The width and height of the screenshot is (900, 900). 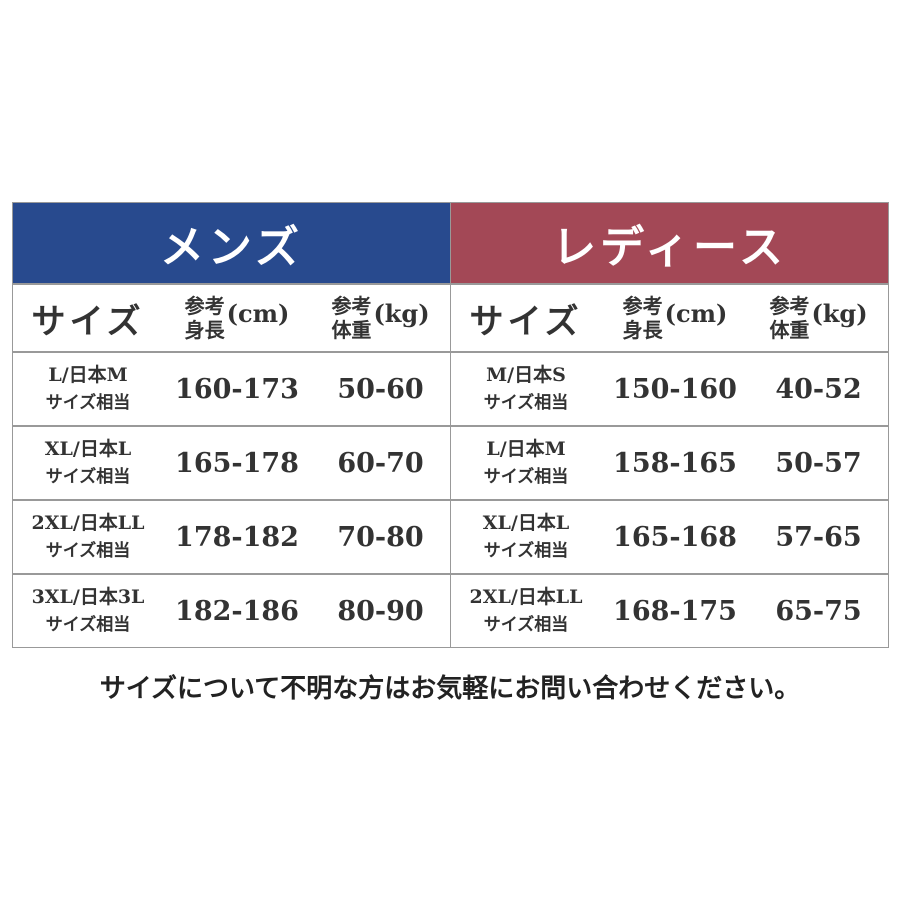 I want to click on mens-header-row: サイズ 参考 身長 (cm) 参考 体重 (kg), so click(x=231, y=317).